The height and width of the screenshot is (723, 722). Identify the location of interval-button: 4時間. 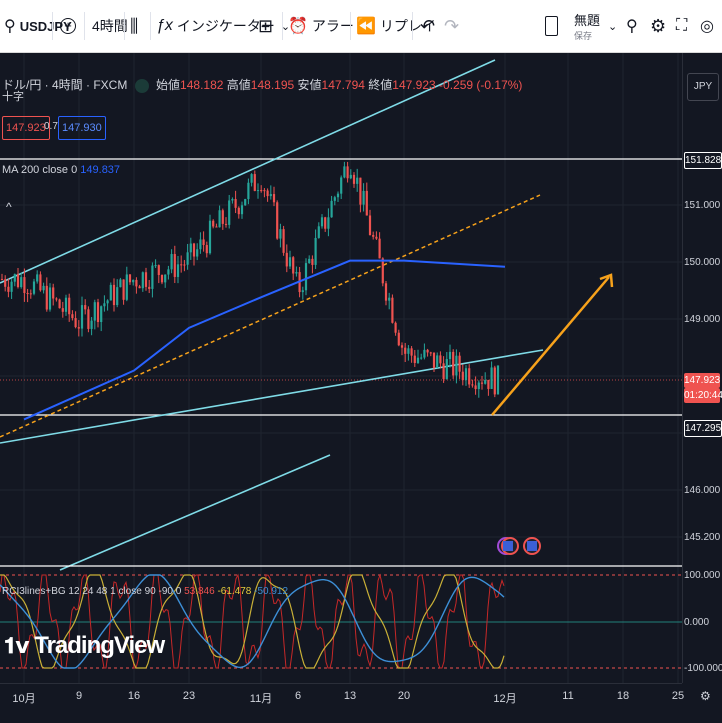
(110, 26).